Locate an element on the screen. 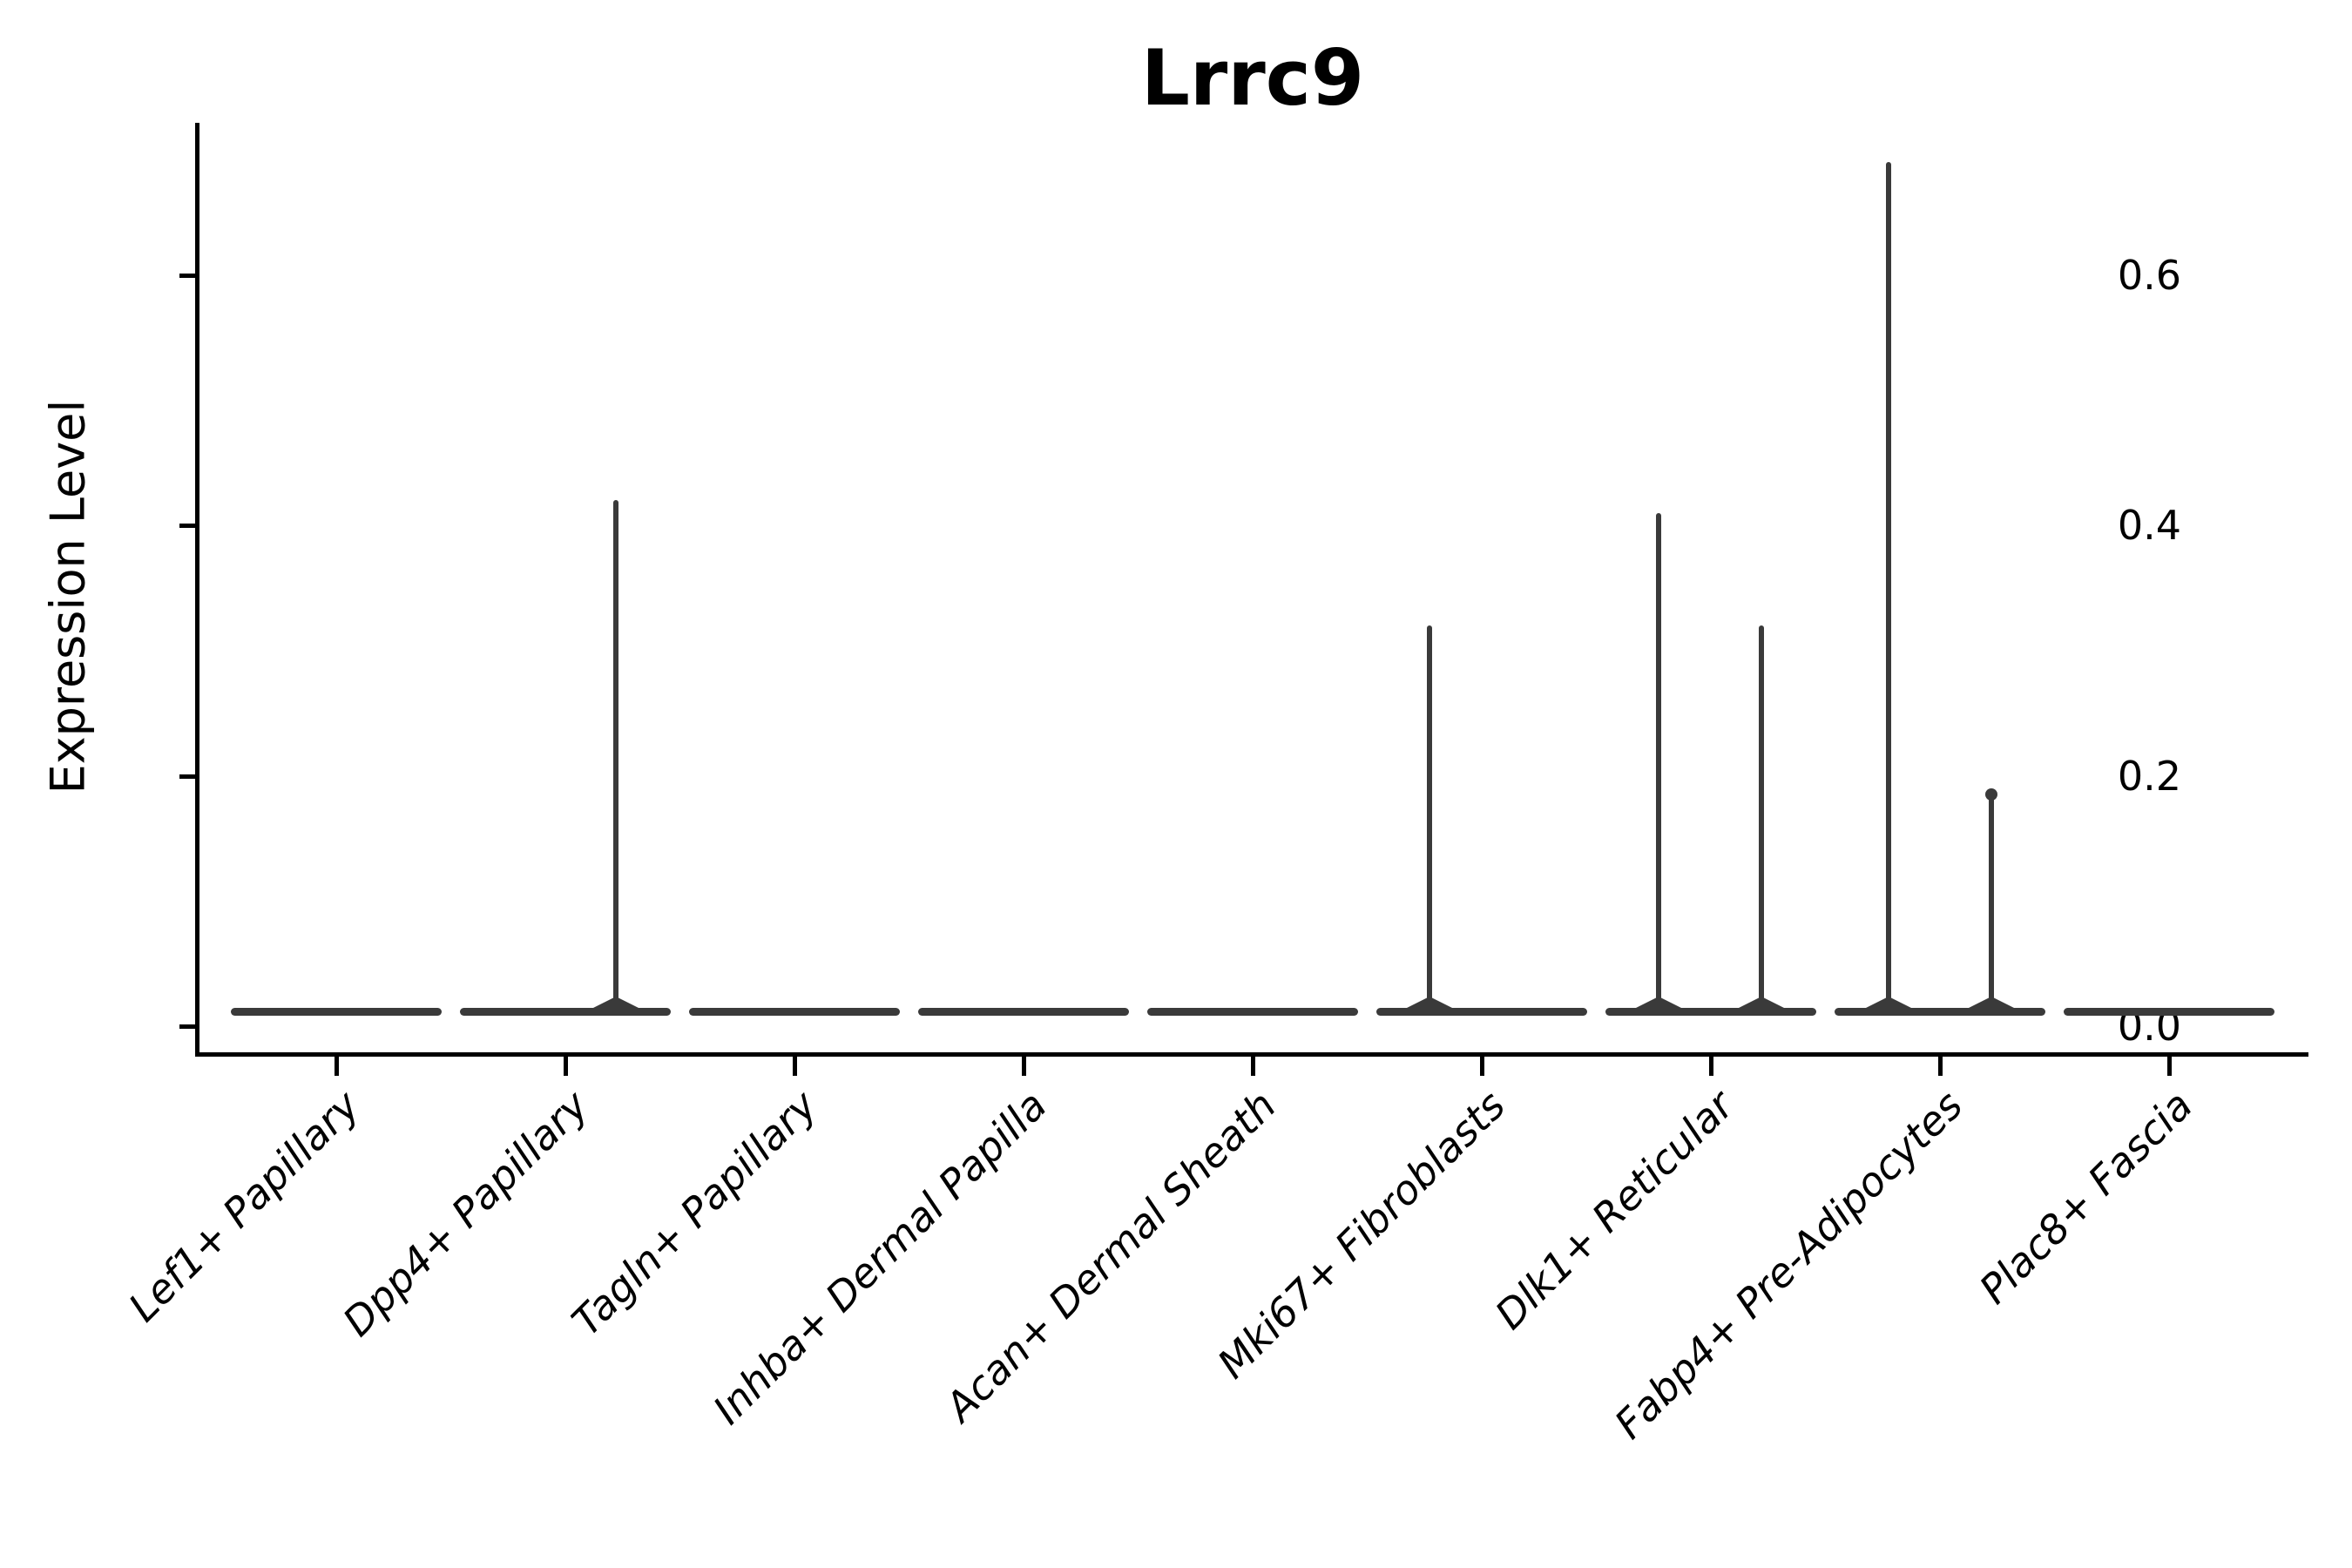 The height and width of the screenshot is (1568, 2352). x-tick-label: Dpp4+ Papillary is located at coordinates (466, 1213).